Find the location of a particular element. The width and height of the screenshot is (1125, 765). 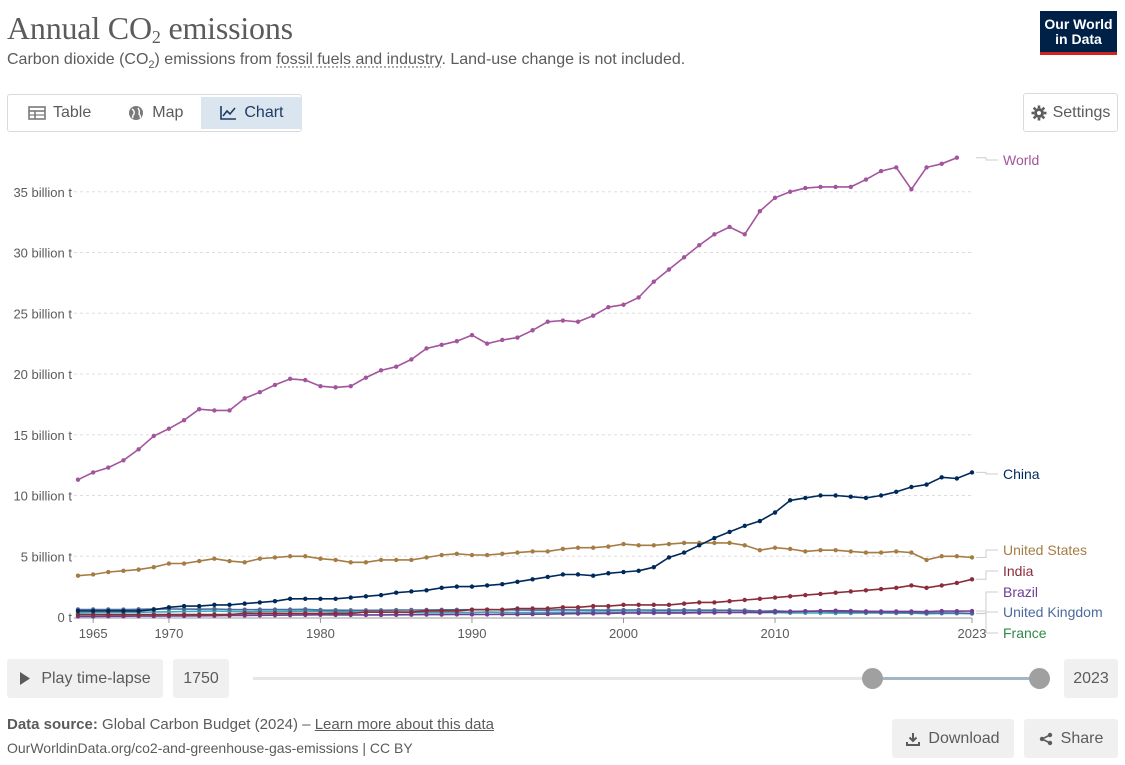

series-line-brazil is located at coordinates (525, 613).